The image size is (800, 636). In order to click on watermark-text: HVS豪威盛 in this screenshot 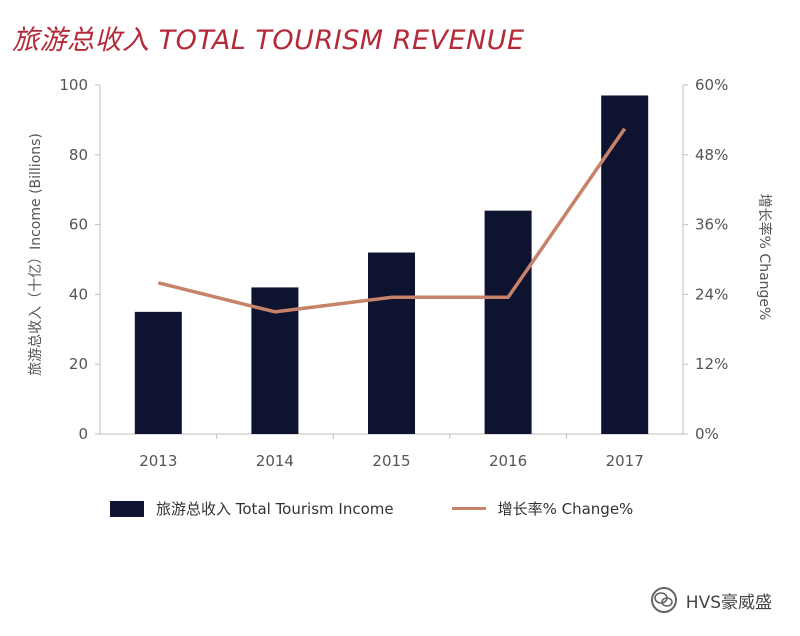, I will do `click(728, 602)`.